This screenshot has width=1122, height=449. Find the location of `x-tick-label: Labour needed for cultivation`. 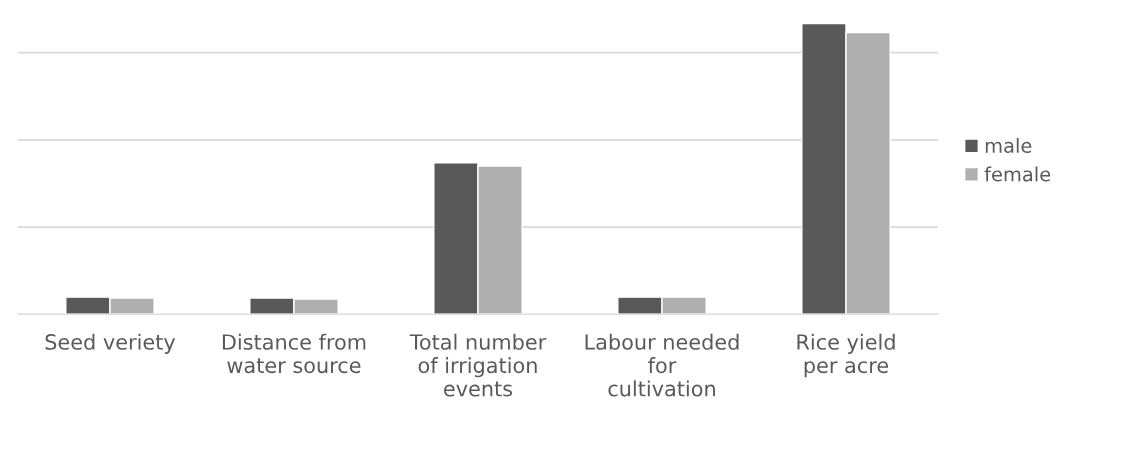

x-tick-label: Labour needed for cultivation is located at coordinates (662, 365).